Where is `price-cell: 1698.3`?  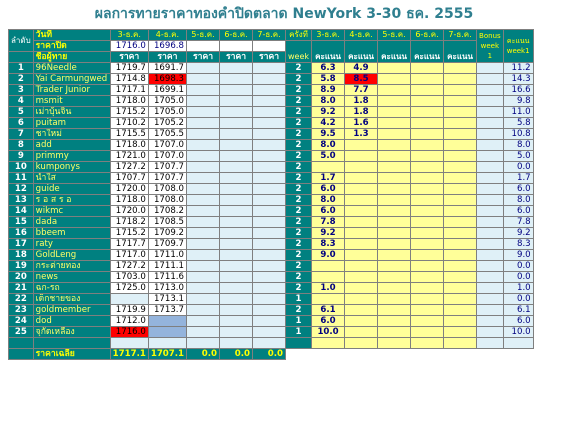 price-cell: 1698.3 is located at coordinates (167, 79).